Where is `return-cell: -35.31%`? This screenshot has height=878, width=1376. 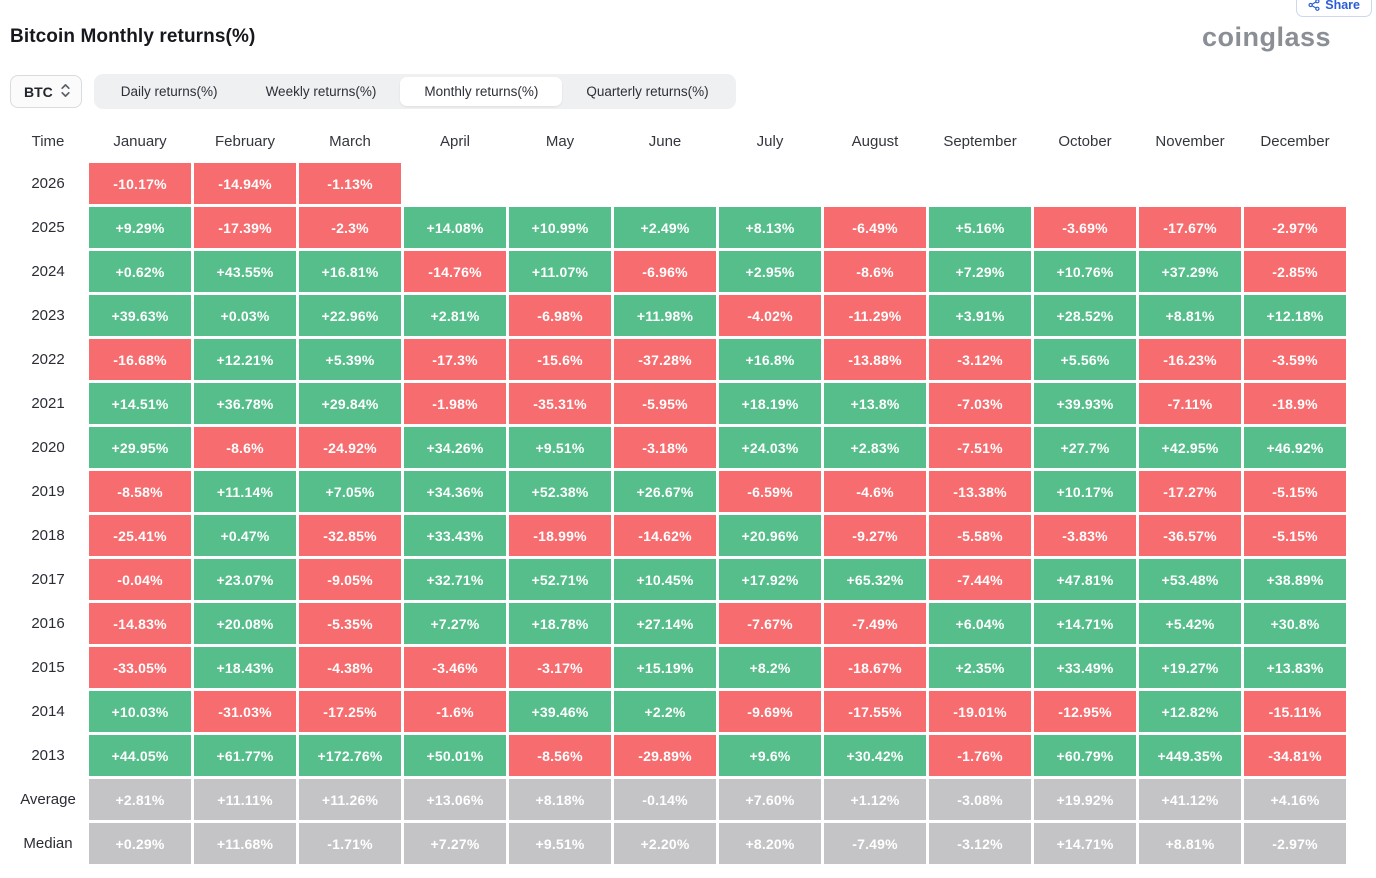 return-cell: -35.31% is located at coordinates (560, 403).